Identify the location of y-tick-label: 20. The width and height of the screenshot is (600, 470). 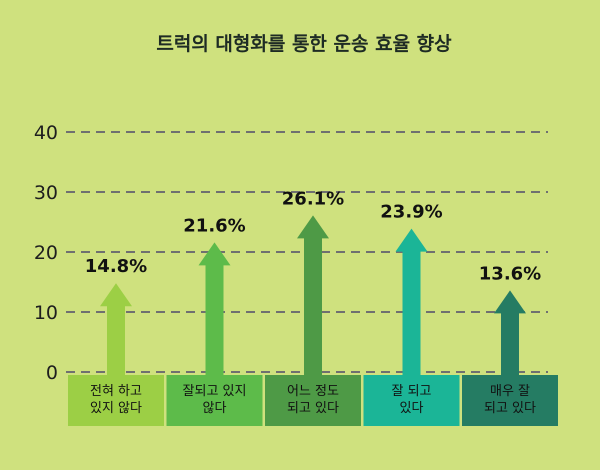
(46, 253).